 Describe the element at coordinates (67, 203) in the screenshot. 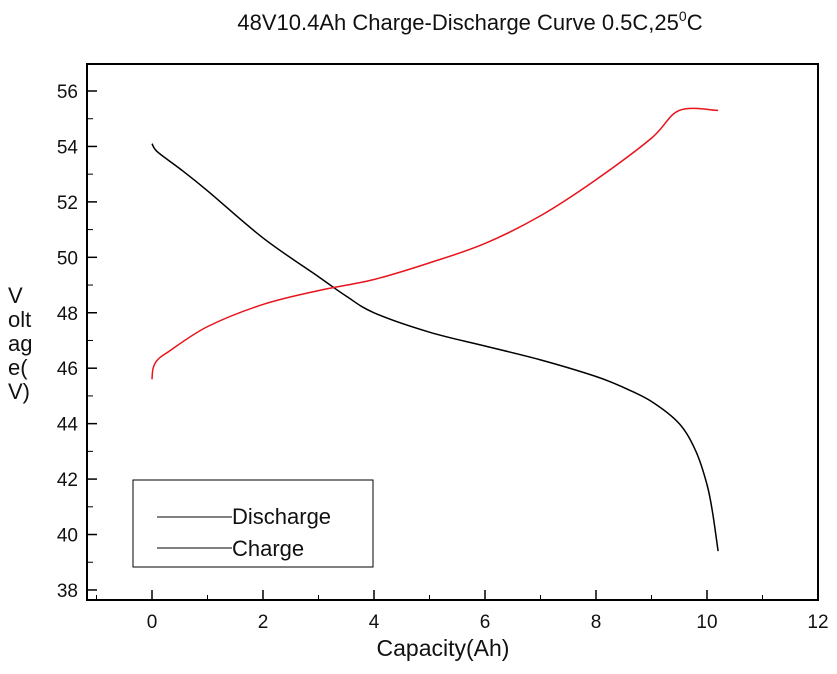

I see `y-tick-label: 52` at that location.